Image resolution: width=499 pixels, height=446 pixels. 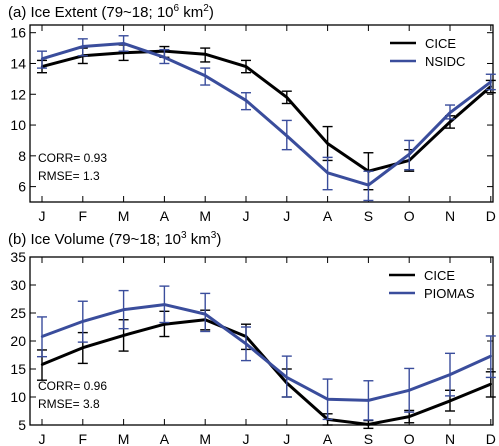 What do you see at coordinates (69, 176) in the screenshot?
I see `panel-a-rmse: RMSE= 1.3` at bounding box center [69, 176].